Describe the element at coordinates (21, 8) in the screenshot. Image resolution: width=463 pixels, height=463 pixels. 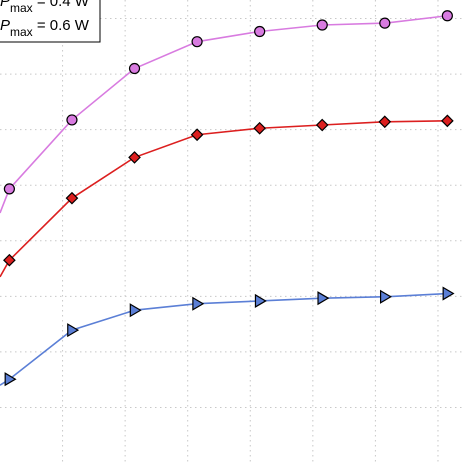
I see `legend-entry-1-sub: max` at that location.